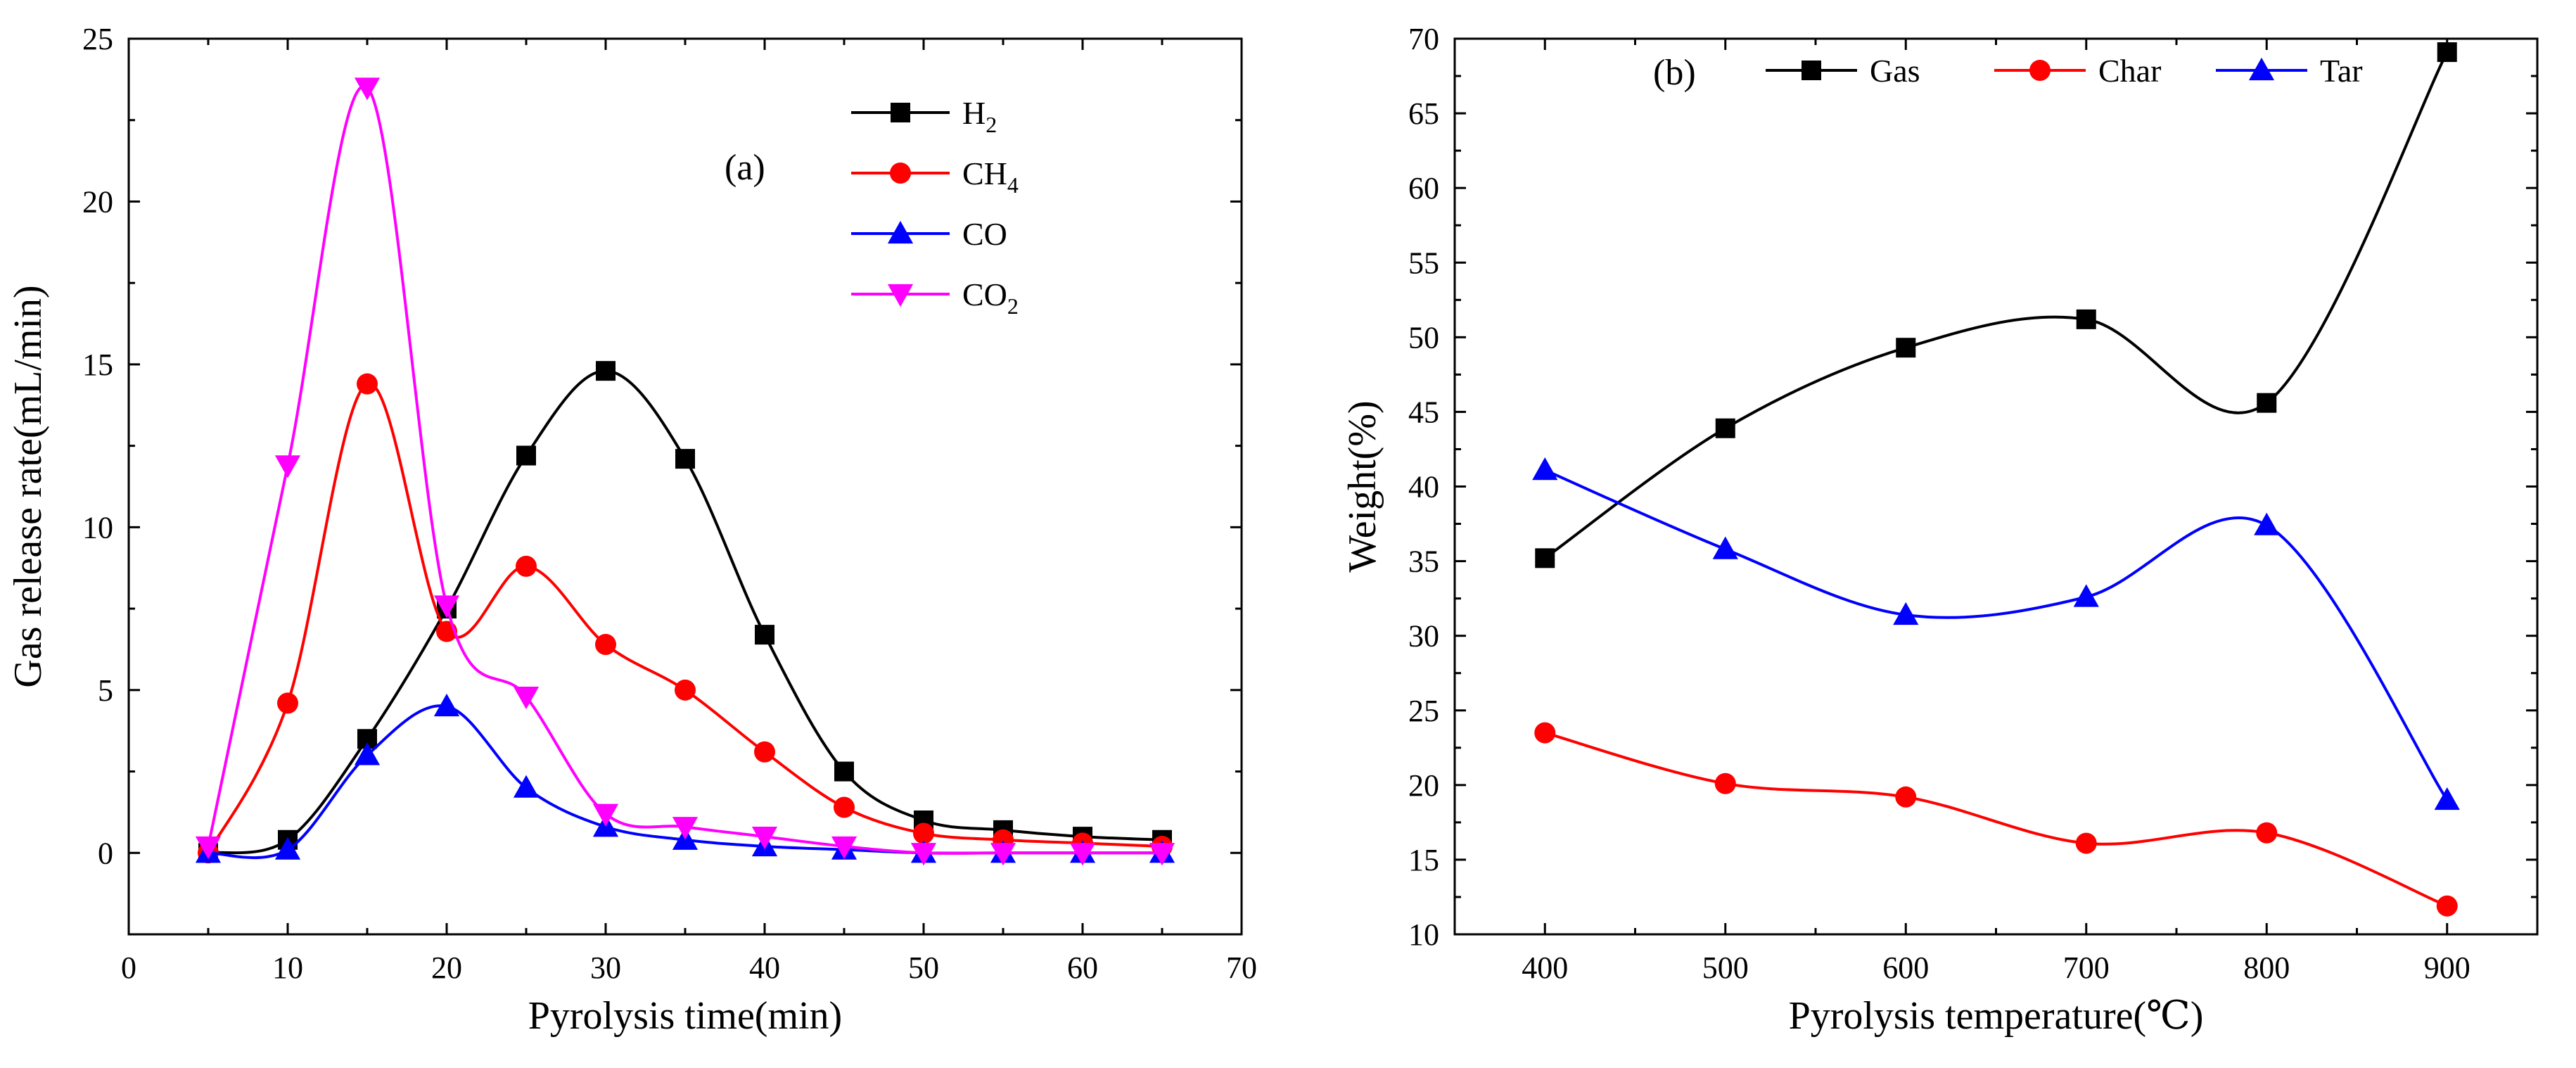 Image resolution: width=2576 pixels, height=1068 pixels. Describe the element at coordinates (2077, 71) in the screenshot. I see `legend-item-Char: Char` at that location.